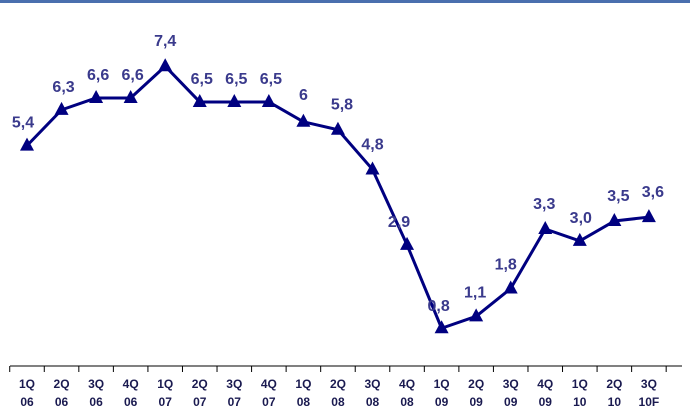  Describe the element at coordinates (399, 222) in the screenshot. I see `data-label: 2,9` at that location.